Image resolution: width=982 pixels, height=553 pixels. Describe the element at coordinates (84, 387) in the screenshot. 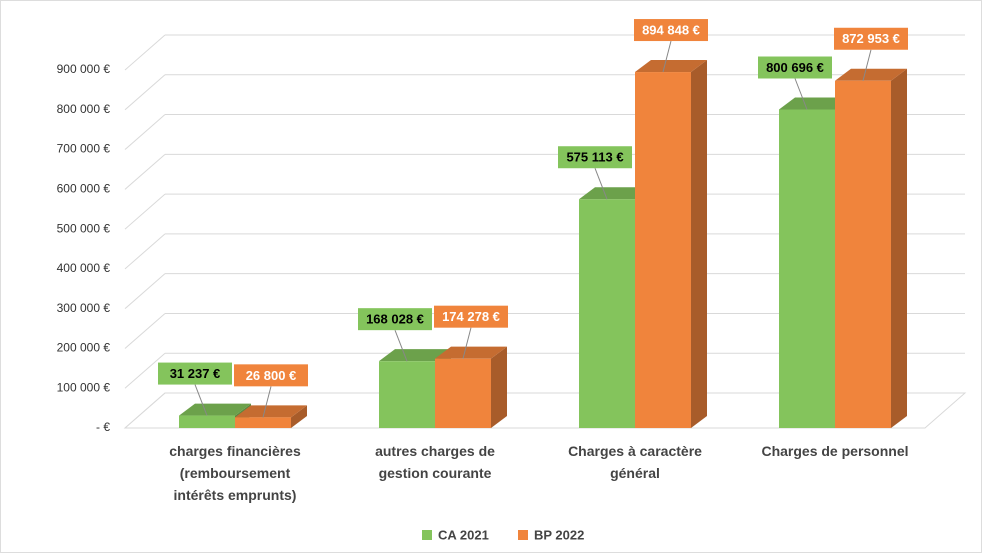

I see `y-tick-label: 100 000 €` at that location.